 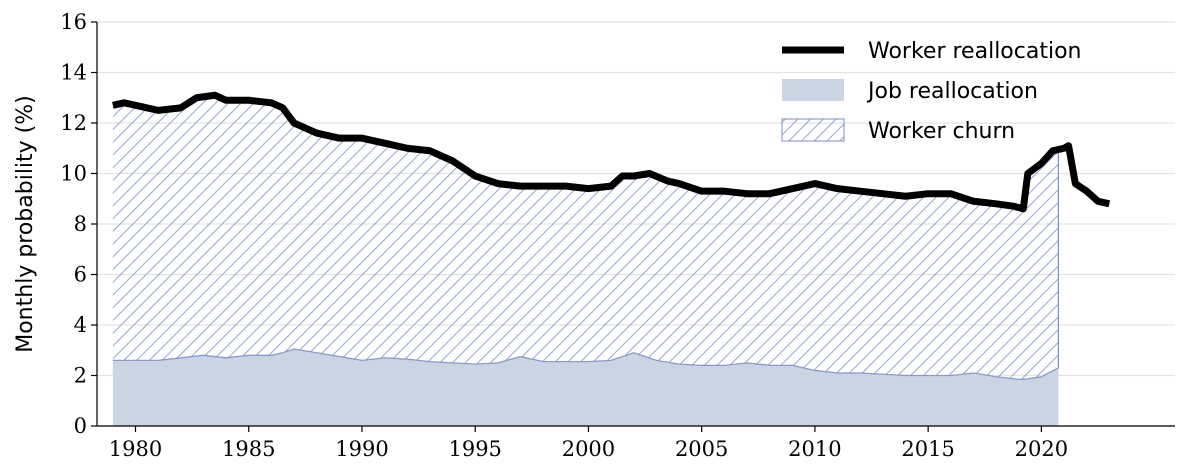 I want to click on y-tick-label: 0, so click(x=80, y=426).